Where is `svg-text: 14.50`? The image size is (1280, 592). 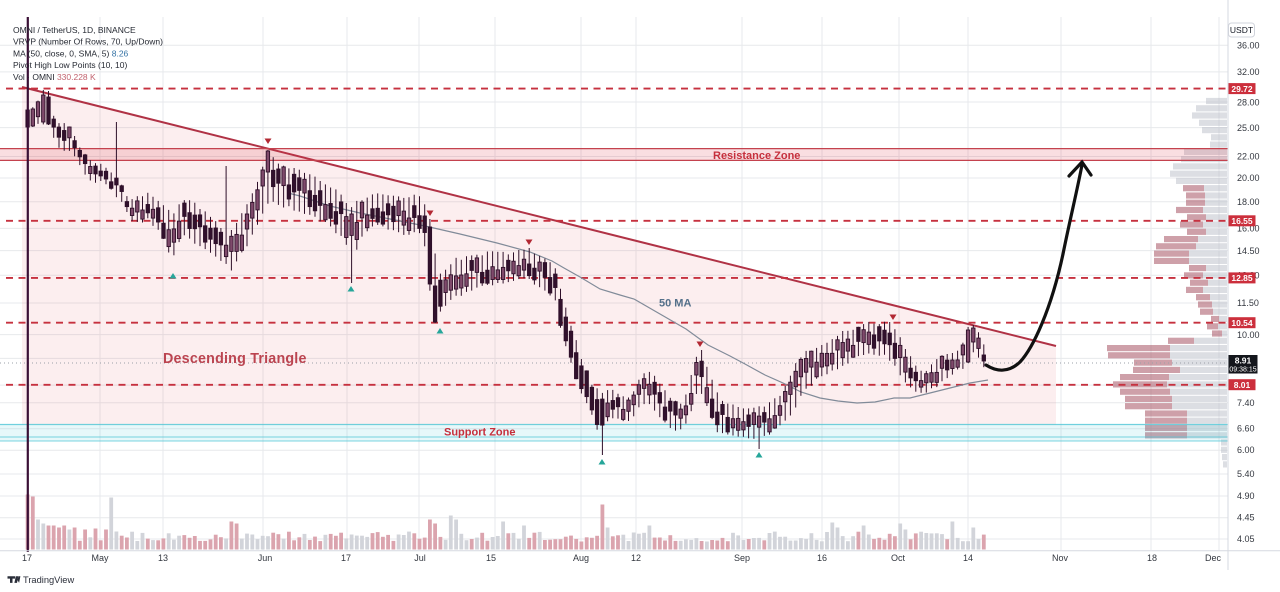 svg-text: 14.50 is located at coordinates (1248, 251).